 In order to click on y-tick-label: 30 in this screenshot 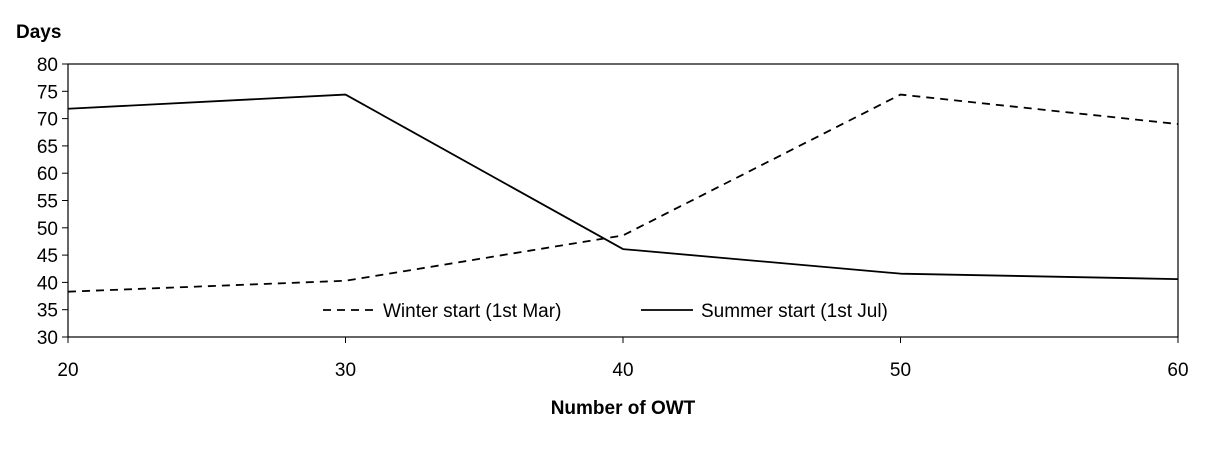, I will do `click(47, 338)`.